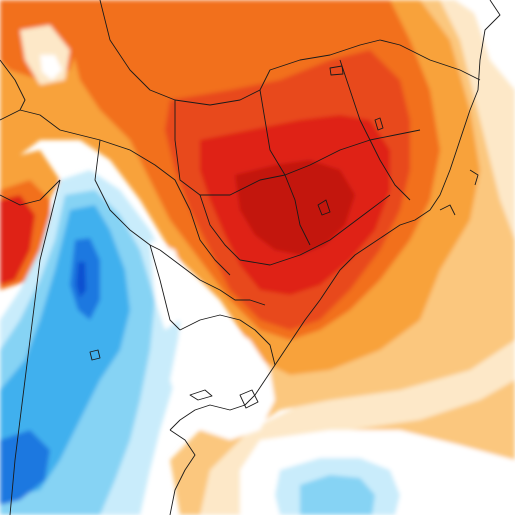  I want to click on border-chile-argentina, so click(35, 347).